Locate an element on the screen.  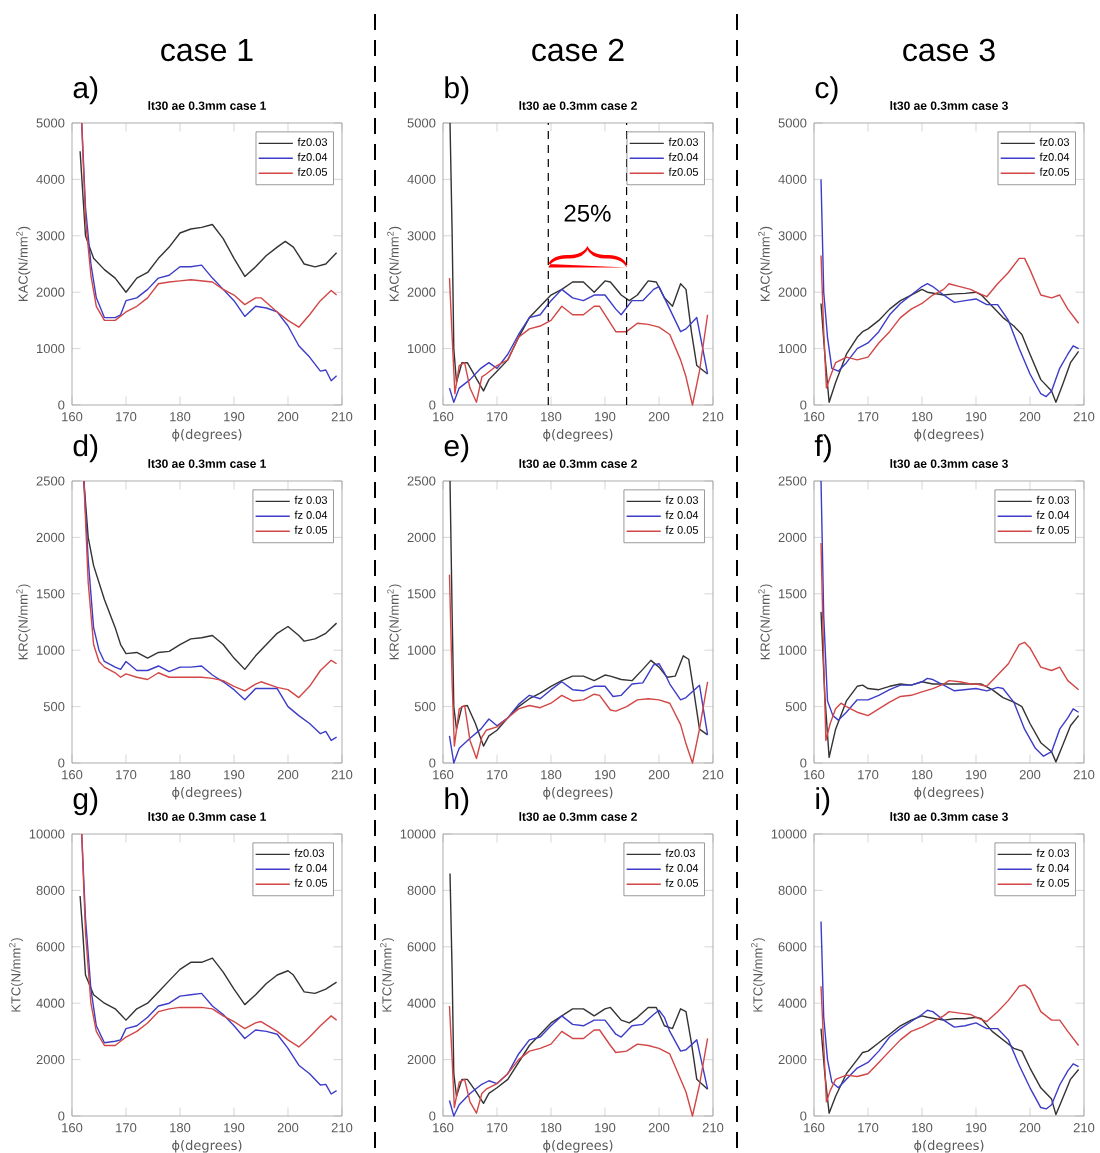
text: case 2 is located at coordinates (578, 50).